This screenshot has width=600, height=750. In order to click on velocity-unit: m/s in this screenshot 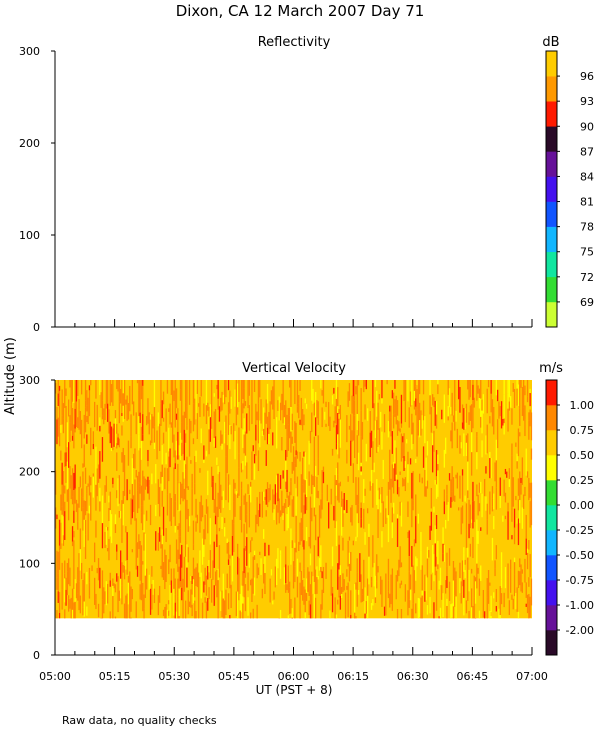, I will do `click(551, 368)`.